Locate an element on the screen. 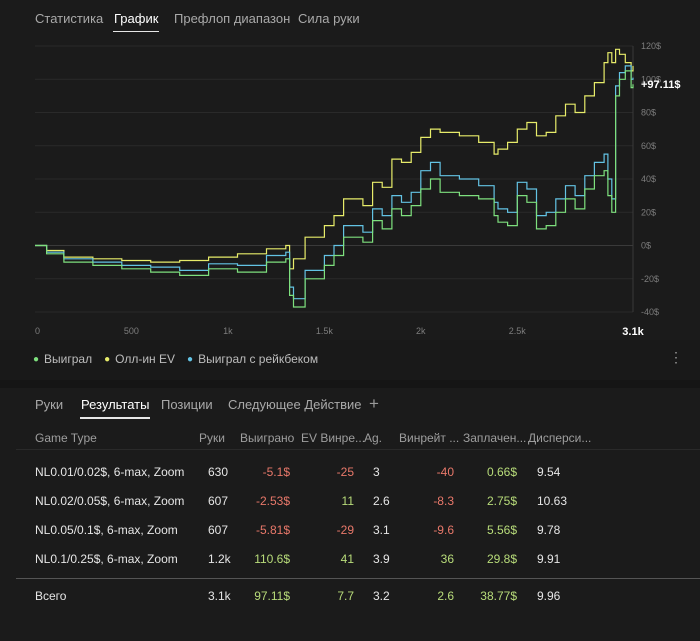 Image resolution: width=700 pixels, height=641 pixels. cell-aggression: 3 is located at coordinates (376, 472).